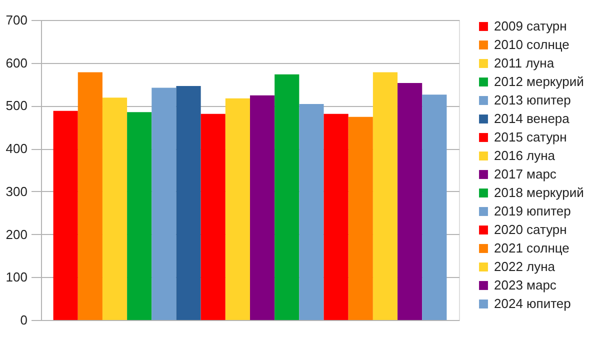 This screenshot has height=341, width=606. What do you see at coordinates (532, 248) in the screenshot?
I see `legend-label: 2021 солнце` at bounding box center [532, 248].